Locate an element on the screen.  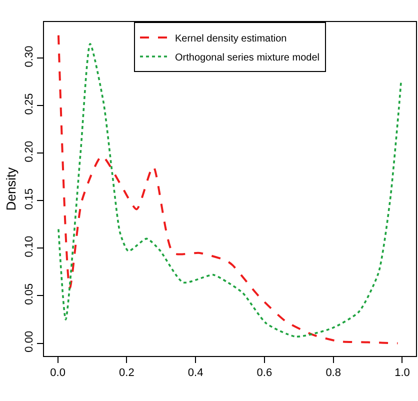
y-tick-label: 0.25 is located at coordinates (30, 104).